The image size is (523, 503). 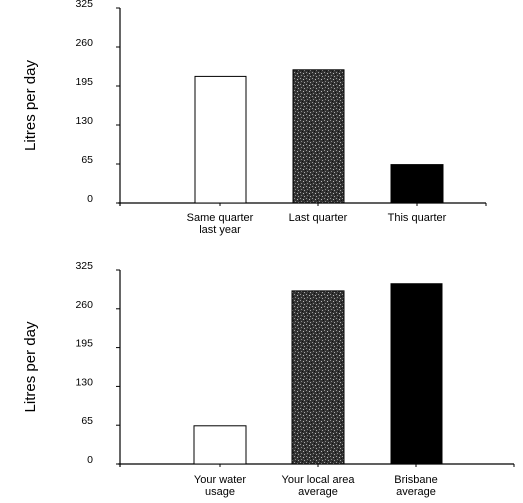 I want to click on x-tick-label: This quarter, so click(x=417, y=218).